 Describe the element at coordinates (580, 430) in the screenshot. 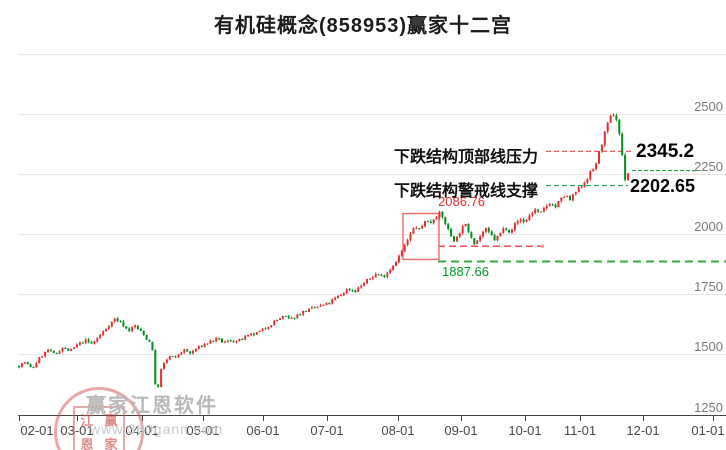

I see `x-axis-tick-label: 11-01` at that location.